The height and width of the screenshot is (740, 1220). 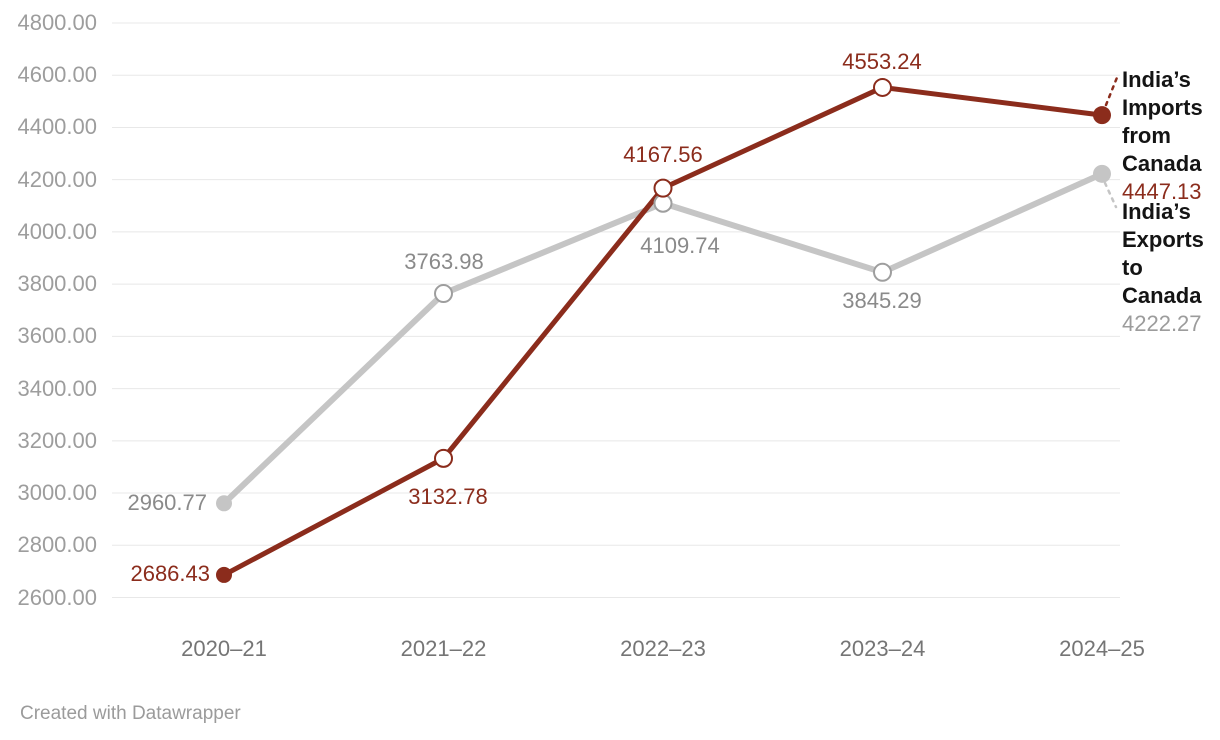 What do you see at coordinates (448, 496) in the screenshot?
I see `point-value-label-imports: 3132.78` at bounding box center [448, 496].